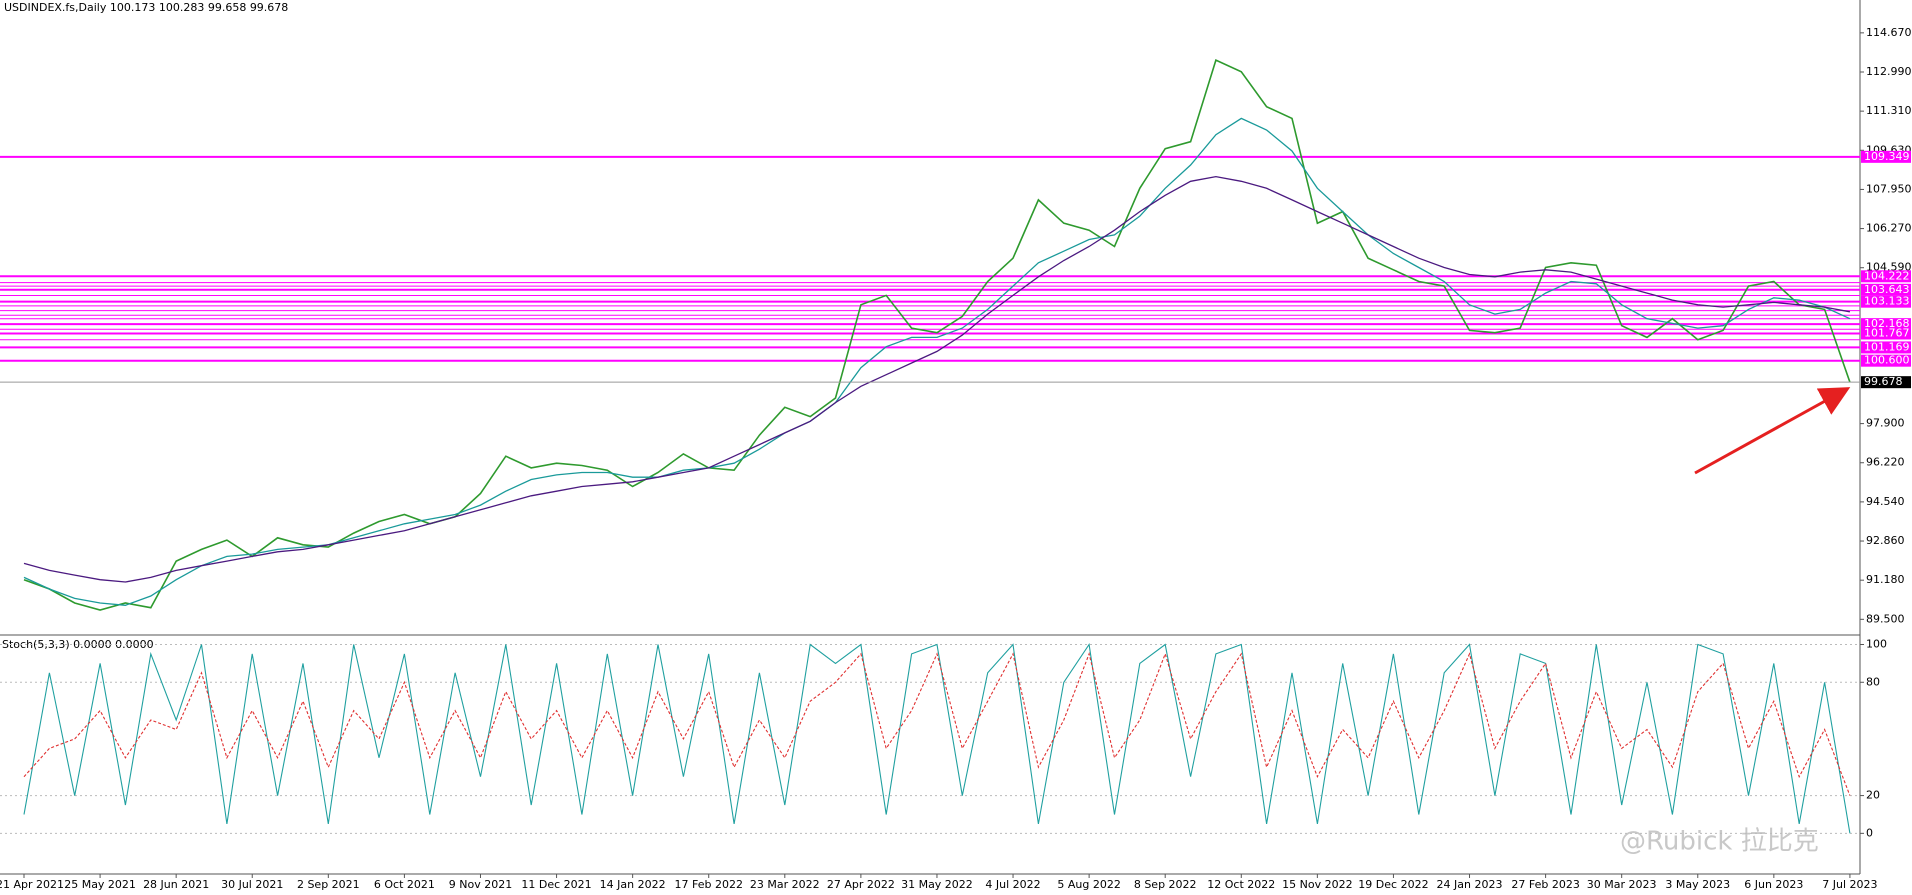  What do you see at coordinates (1773, 884) in the screenshot?
I see `x-tick-label: 6 Jun 2023` at bounding box center [1773, 884].